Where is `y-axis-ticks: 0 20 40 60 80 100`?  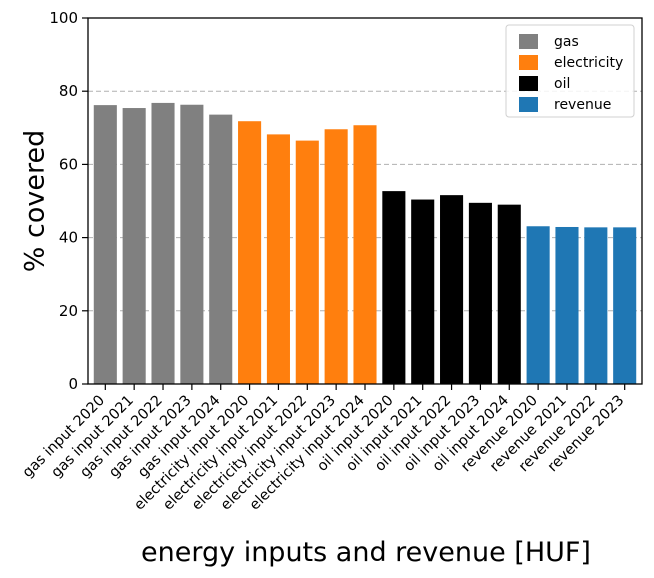 y-axis-ticks: 0 20 40 60 80 100 is located at coordinates (68, 201).